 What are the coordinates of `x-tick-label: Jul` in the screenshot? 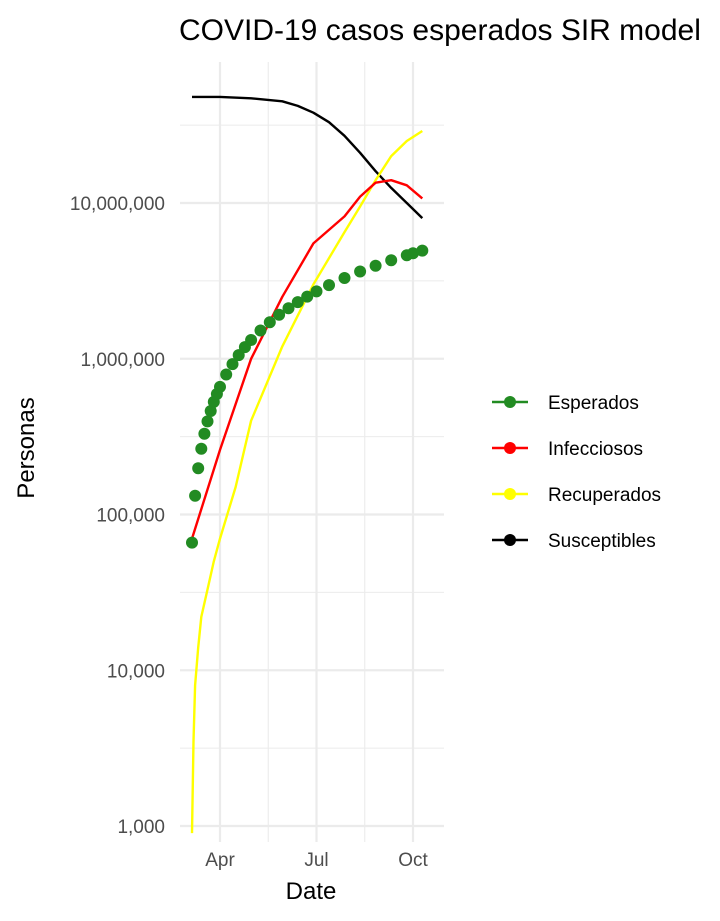 It's located at (316, 860).